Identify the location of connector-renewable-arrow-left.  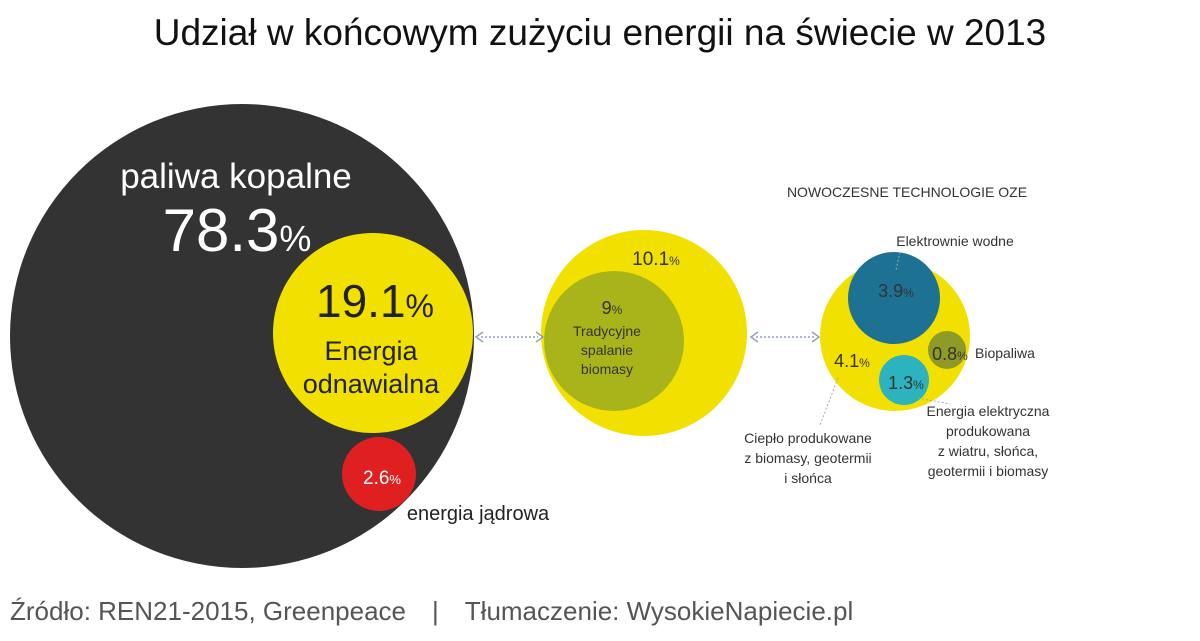
(479, 337).